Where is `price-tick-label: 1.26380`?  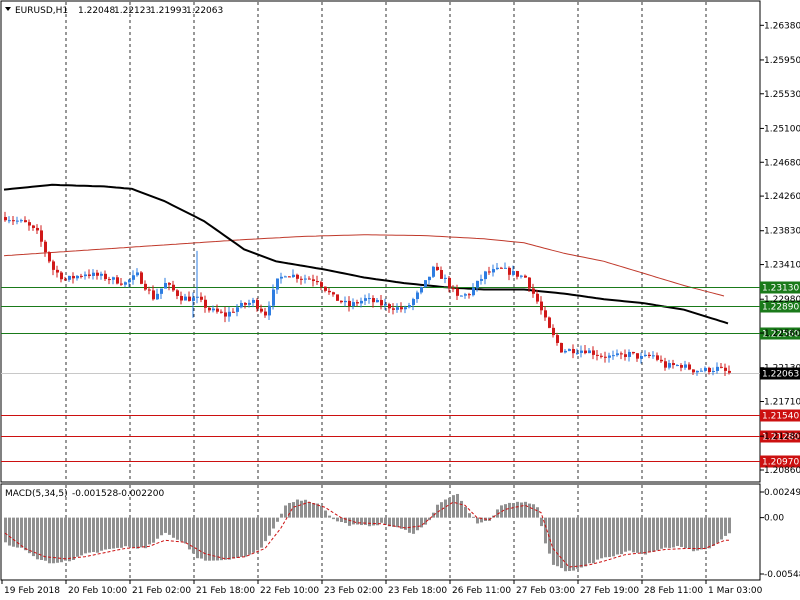
price-tick-label: 1.26380 is located at coordinates (782, 26).